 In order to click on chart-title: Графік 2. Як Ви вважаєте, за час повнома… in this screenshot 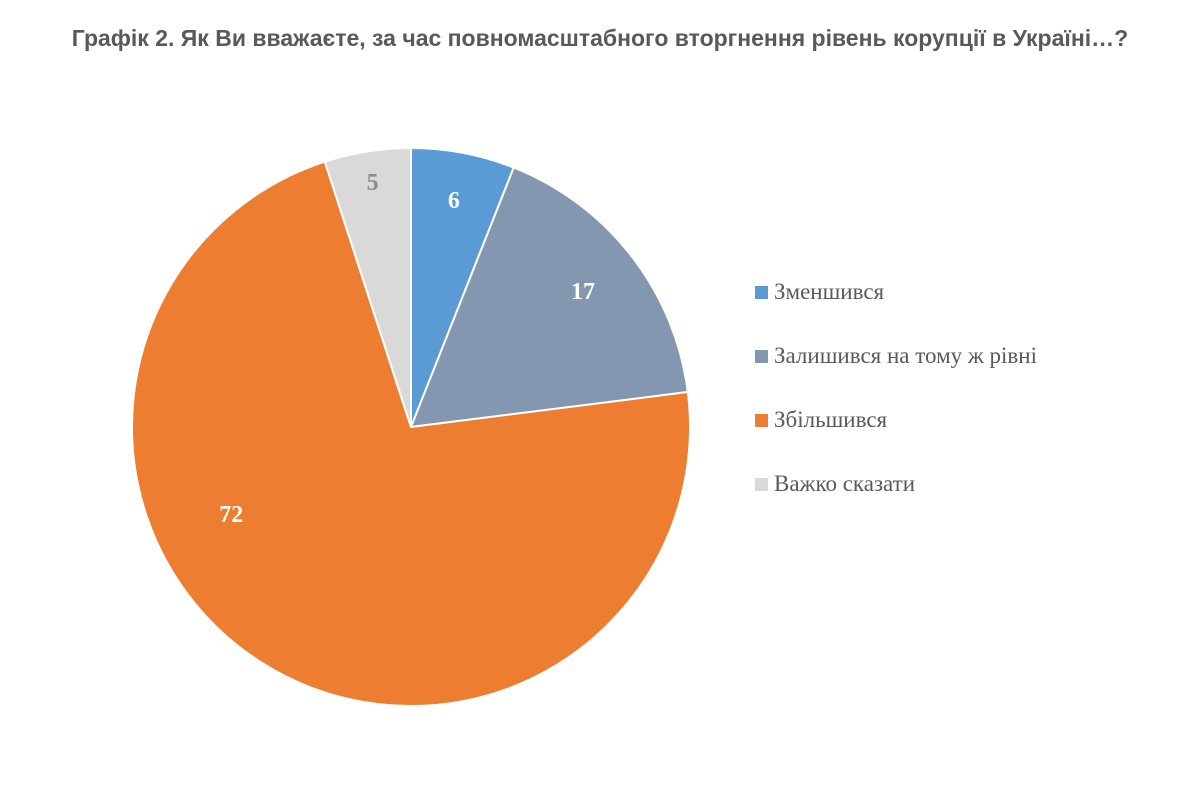, I will do `click(600, 38)`.